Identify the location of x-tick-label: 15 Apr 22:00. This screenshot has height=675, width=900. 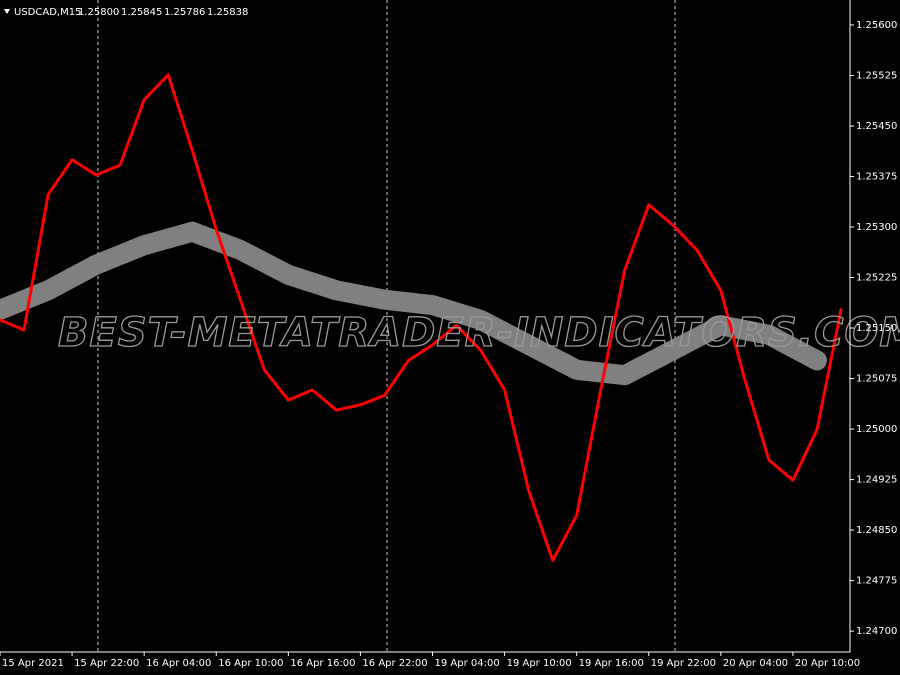
(106, 663).